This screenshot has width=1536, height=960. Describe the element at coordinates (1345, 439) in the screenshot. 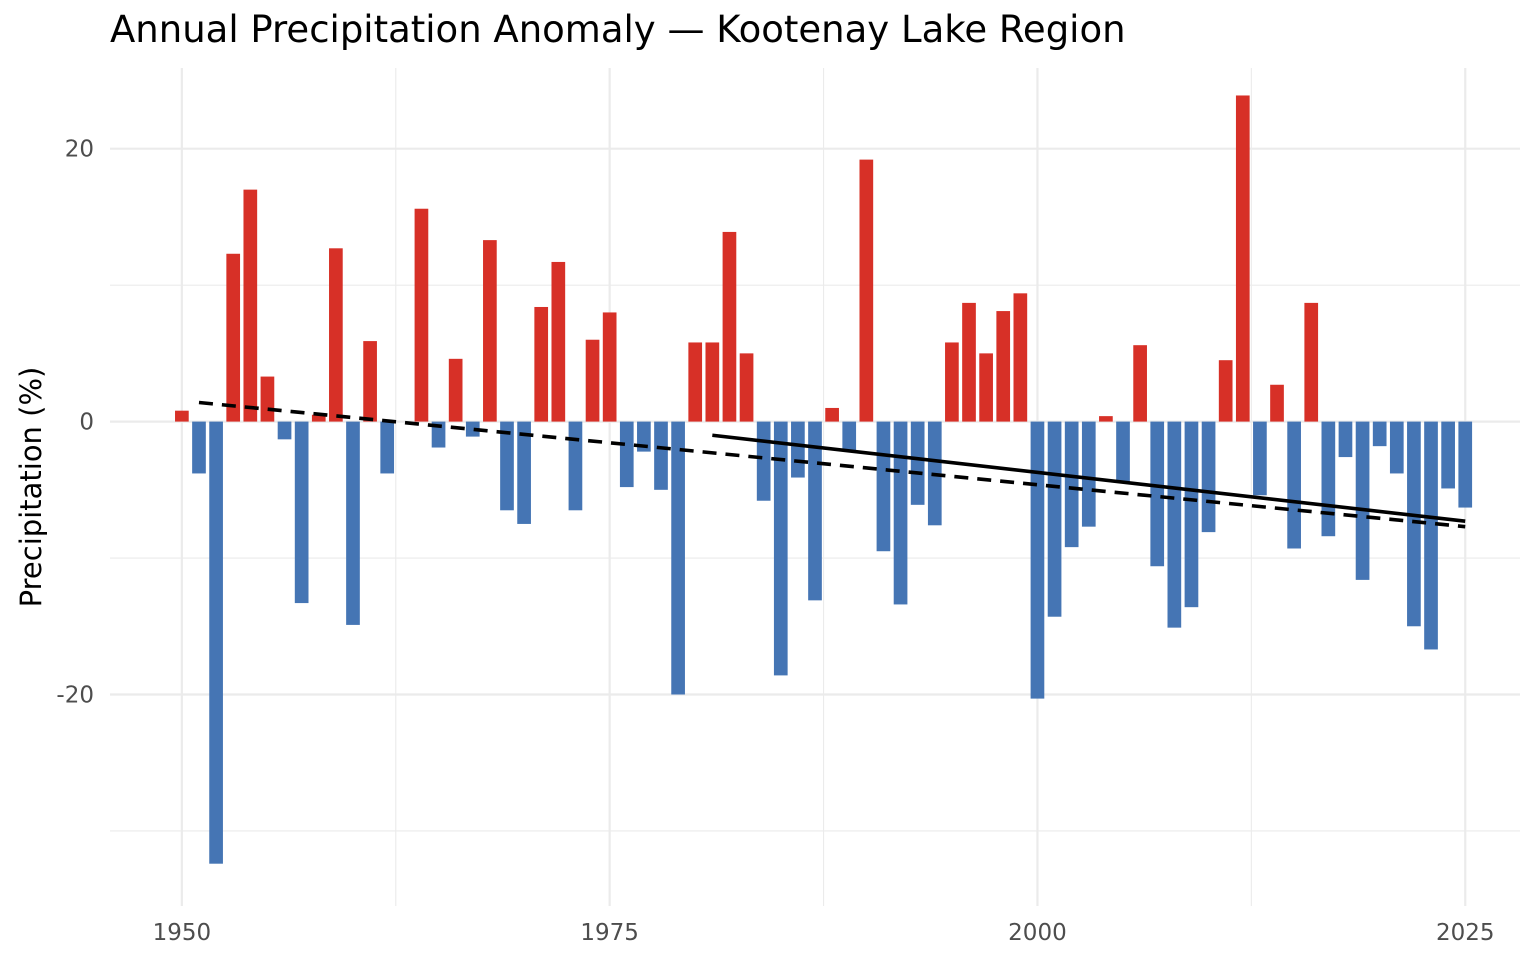

I see `bar-2018` at that location.